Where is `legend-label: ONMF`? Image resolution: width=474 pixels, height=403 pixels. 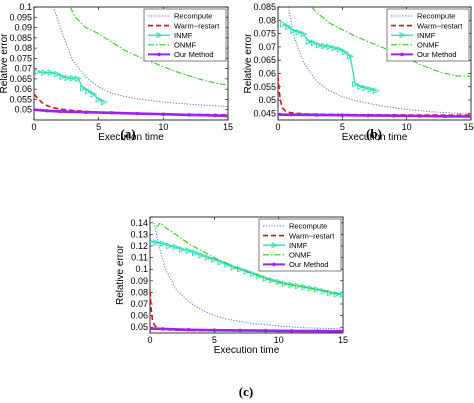
legend-label: ONMF is located at coordinates (185, 45).